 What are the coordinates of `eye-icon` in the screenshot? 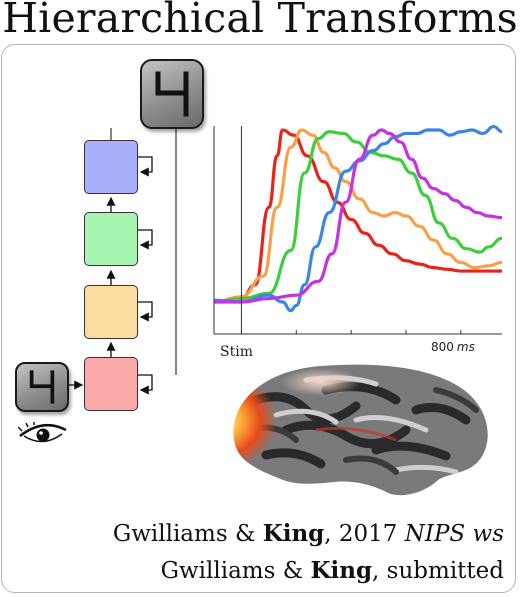 It's located at (42, 432).